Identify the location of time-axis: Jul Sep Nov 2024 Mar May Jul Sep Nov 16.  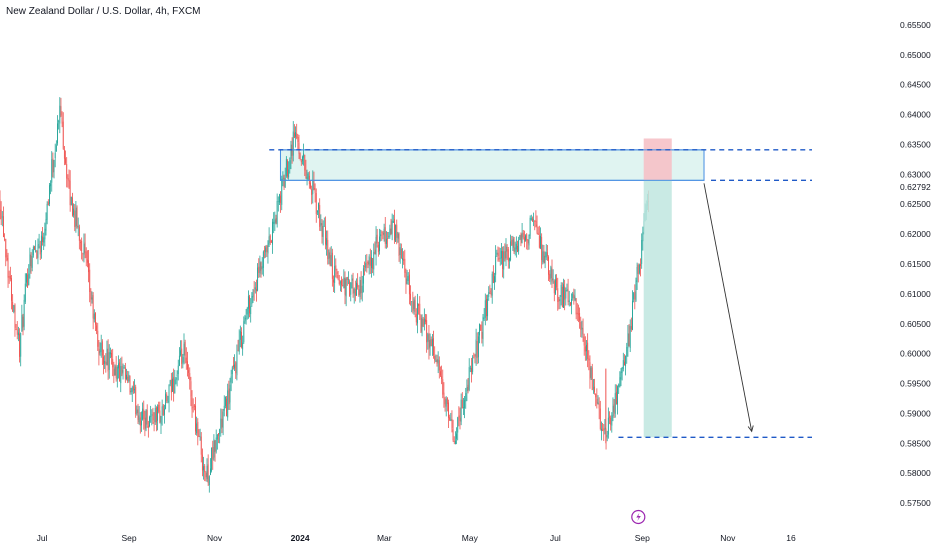
(416, 526).